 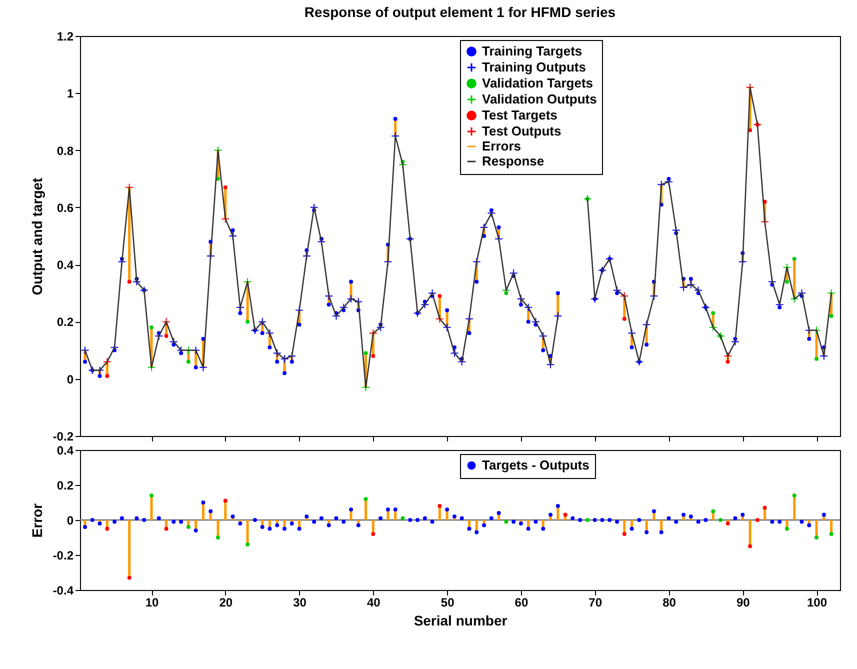 I want to click on y-tick-label: 0.6, so click(x=65, y=207).